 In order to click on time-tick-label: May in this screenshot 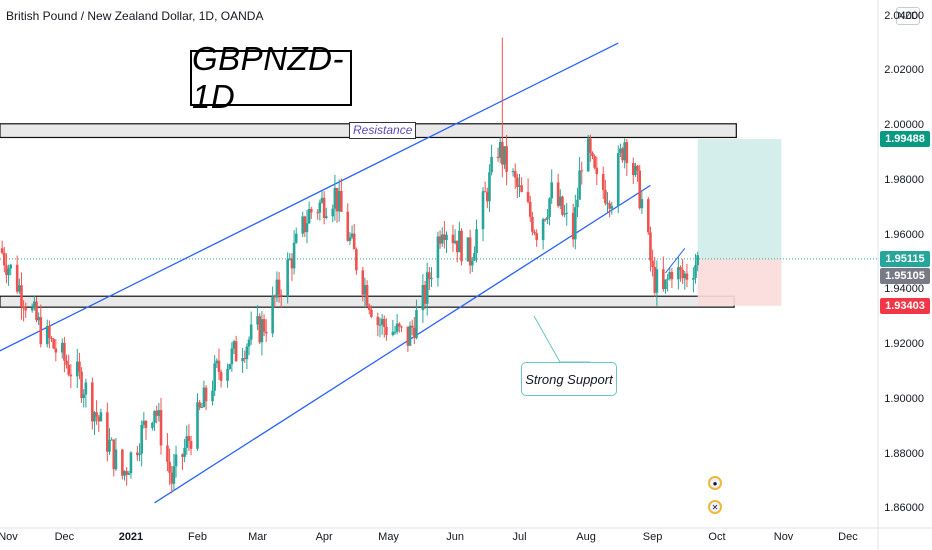, I will do `click(388, 537)`.